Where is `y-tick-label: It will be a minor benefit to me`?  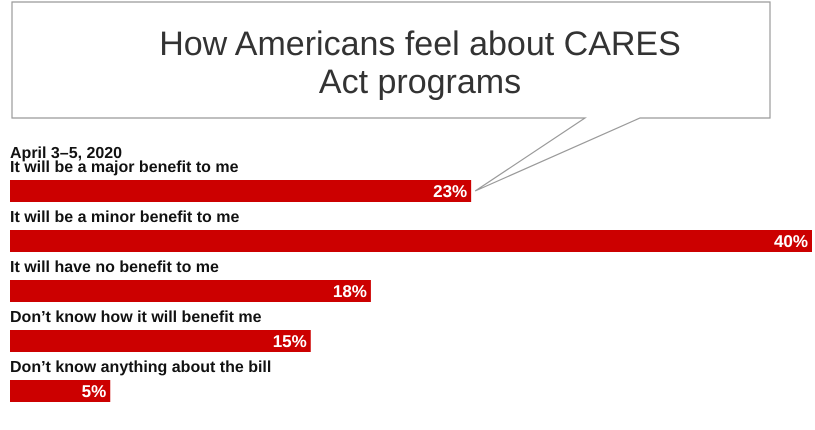
y-tick-label: It will be a minor benefit to me is located at coordinates (125, 217).